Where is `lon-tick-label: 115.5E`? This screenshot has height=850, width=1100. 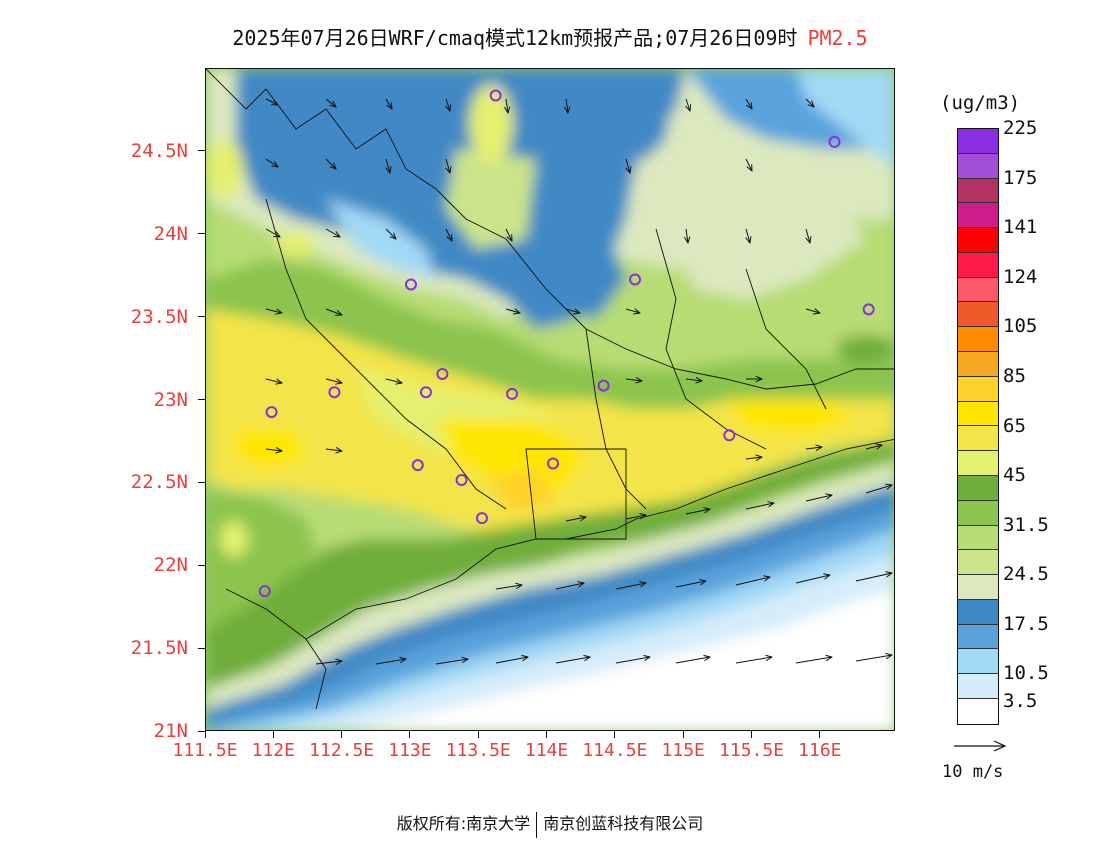 lon-tick-label: 115.5E is located at coordinates (752, 750).